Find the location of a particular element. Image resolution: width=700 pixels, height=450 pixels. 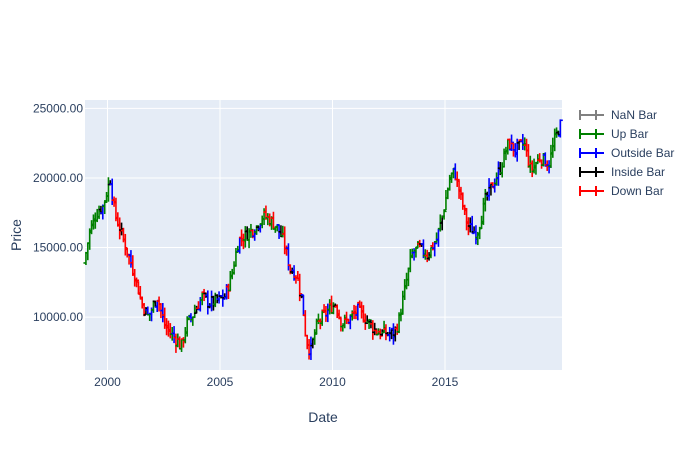

legend-item: Up Bar is located at coordinates (613, 134).